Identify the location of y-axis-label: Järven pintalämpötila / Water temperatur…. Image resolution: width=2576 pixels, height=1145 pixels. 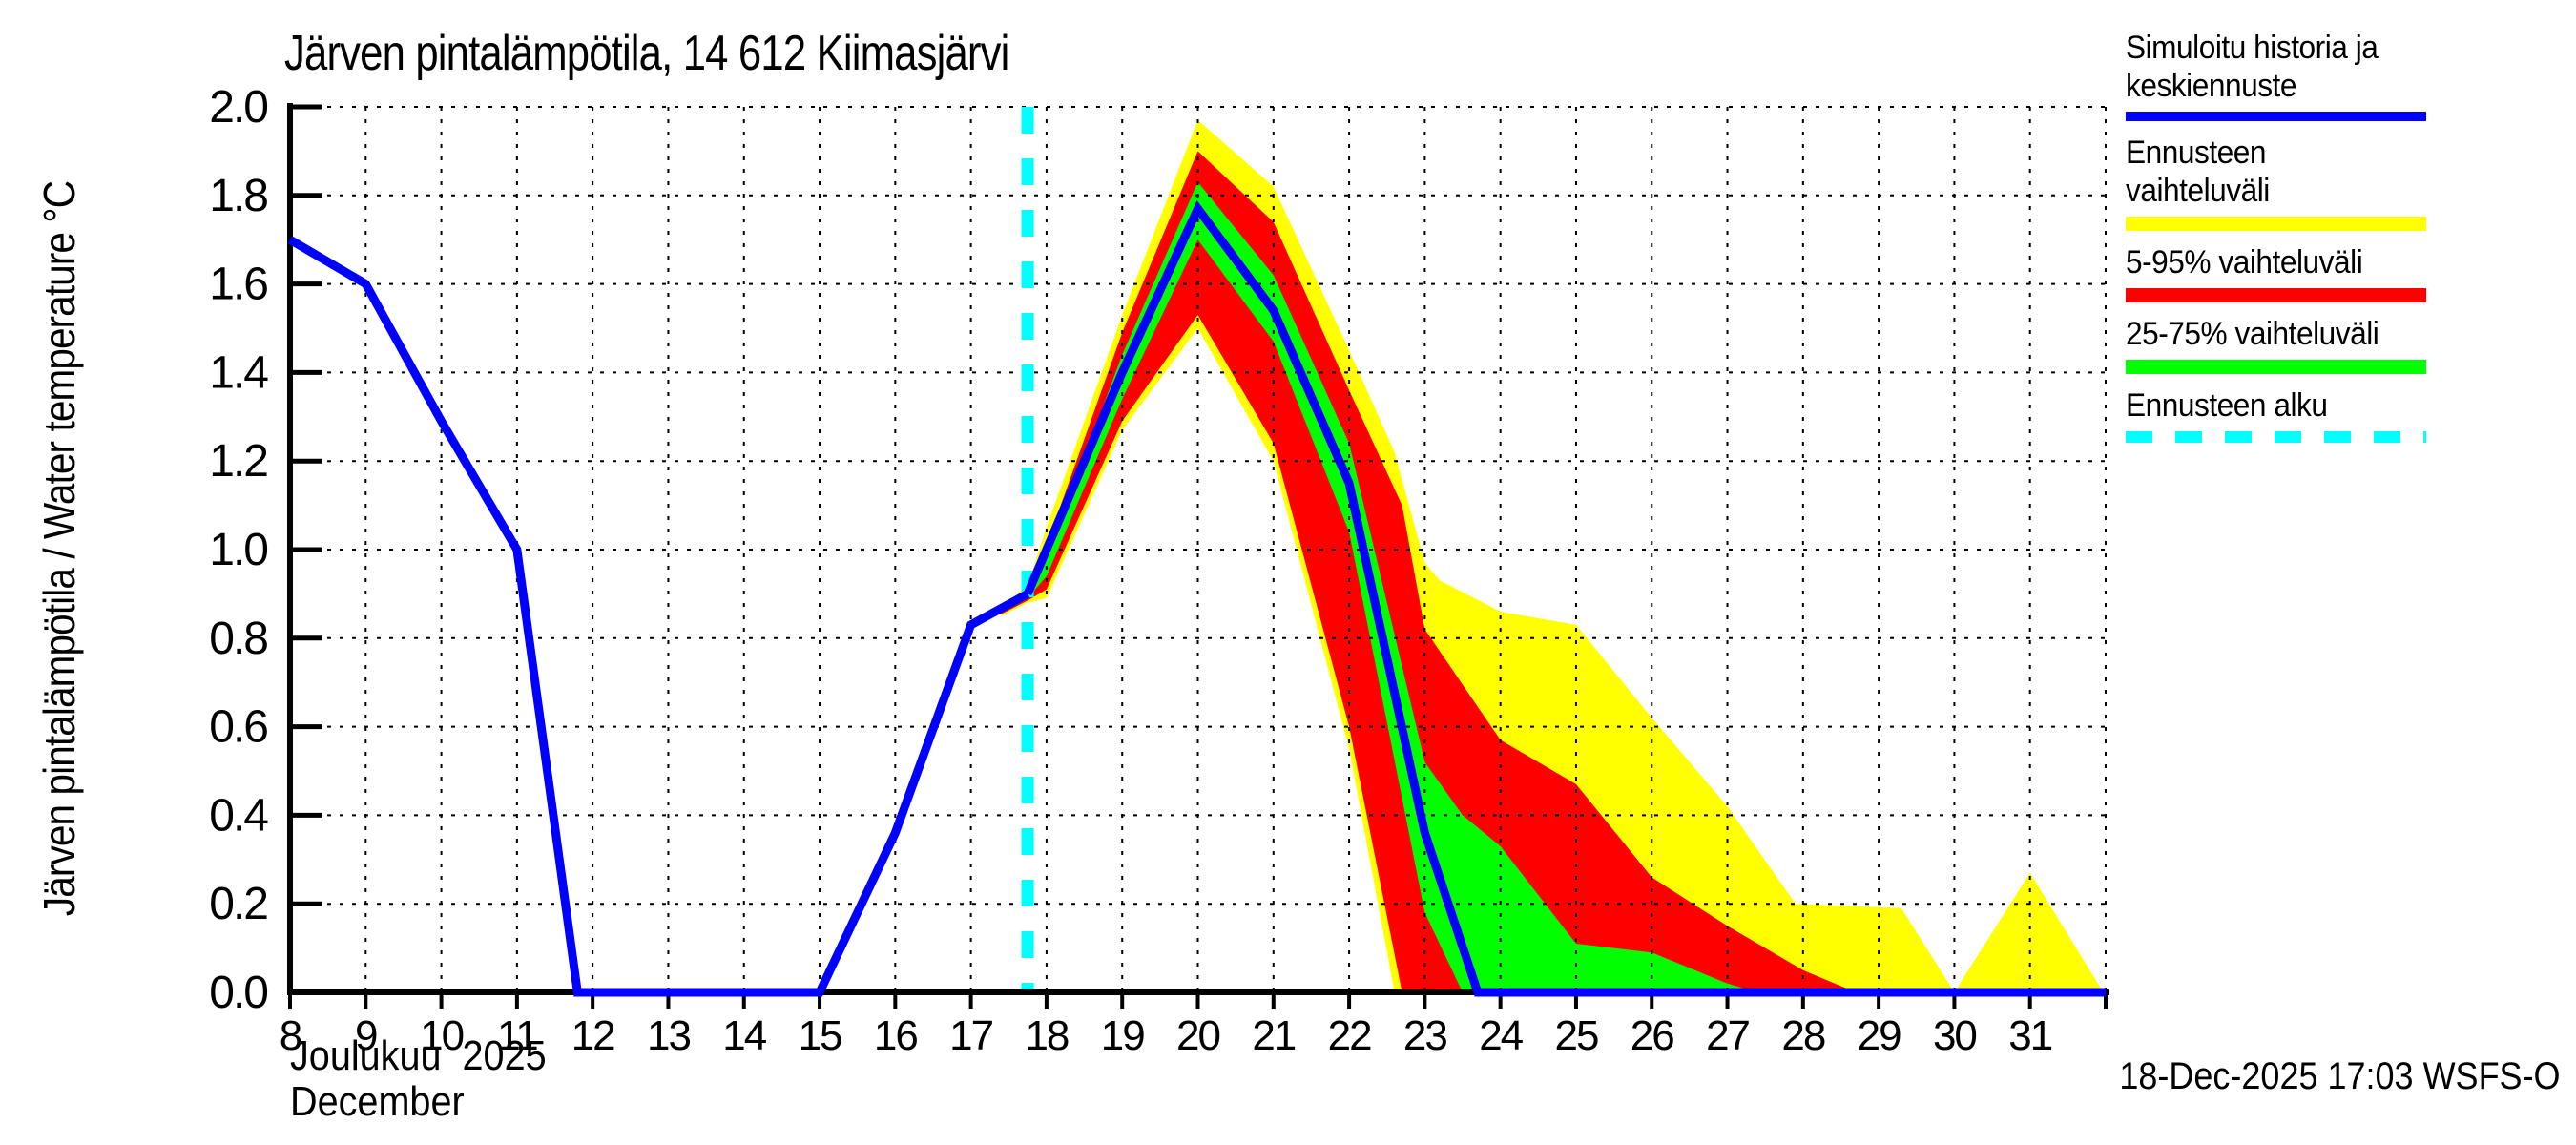
(59, 548).